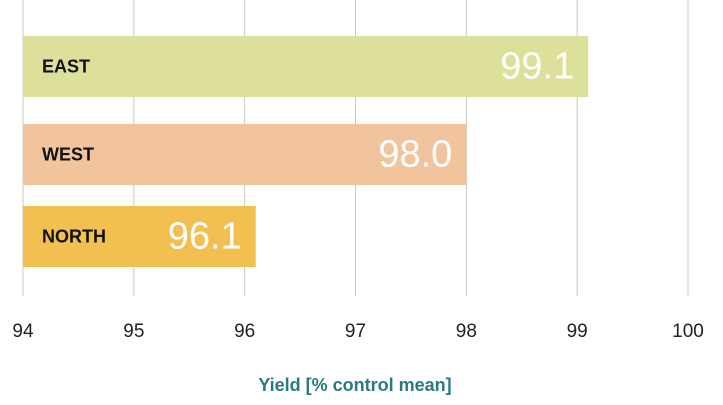 This screenshot has width=723, height=405. What do you see at coordinates (68, 154) in the screenshot?
I see `category-label: WEST` at bounding box center [68, 154].